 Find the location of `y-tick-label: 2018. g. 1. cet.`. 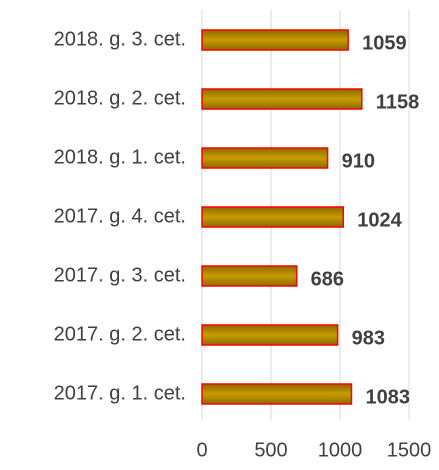

y-tick-label: 2018. g. 1. cet. is located at coordinates (120, 157).